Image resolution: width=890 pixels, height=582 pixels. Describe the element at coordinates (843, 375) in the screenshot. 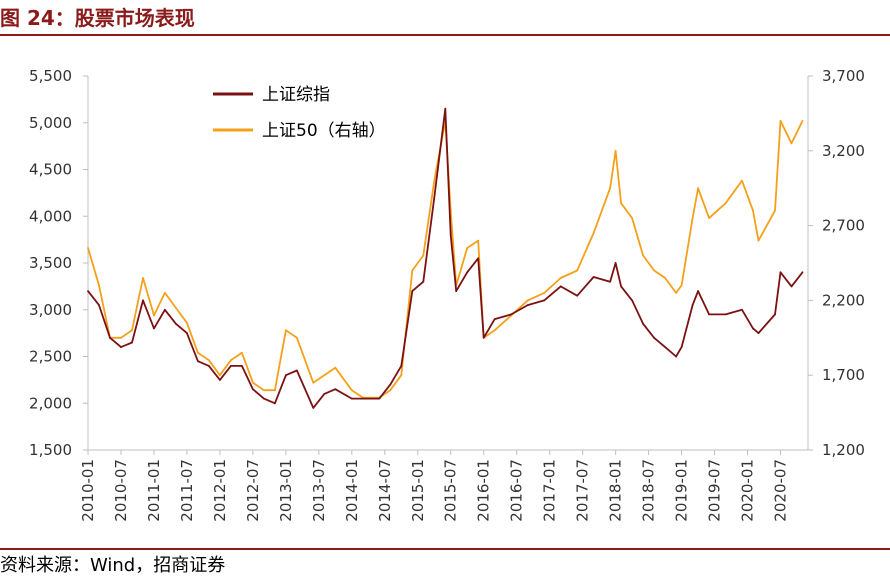

I see `y-right-tick-label: 1,700` at that location.